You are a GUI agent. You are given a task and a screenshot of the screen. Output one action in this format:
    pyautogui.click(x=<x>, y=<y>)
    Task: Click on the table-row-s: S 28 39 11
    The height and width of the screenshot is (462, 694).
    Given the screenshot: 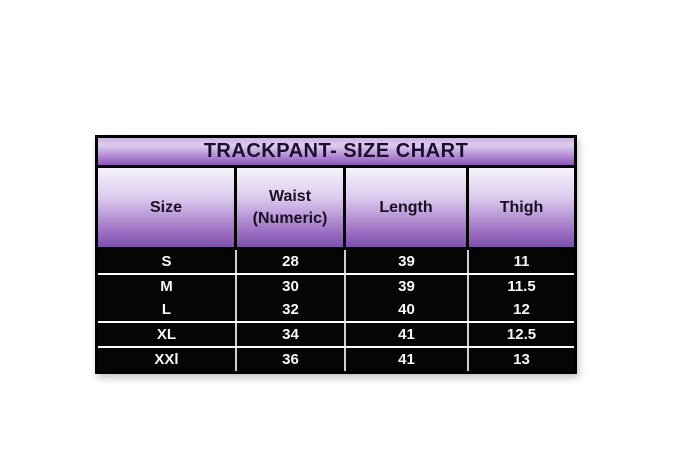 What is the action you would take?
    pyautogui.click(x=336, y=262)
    